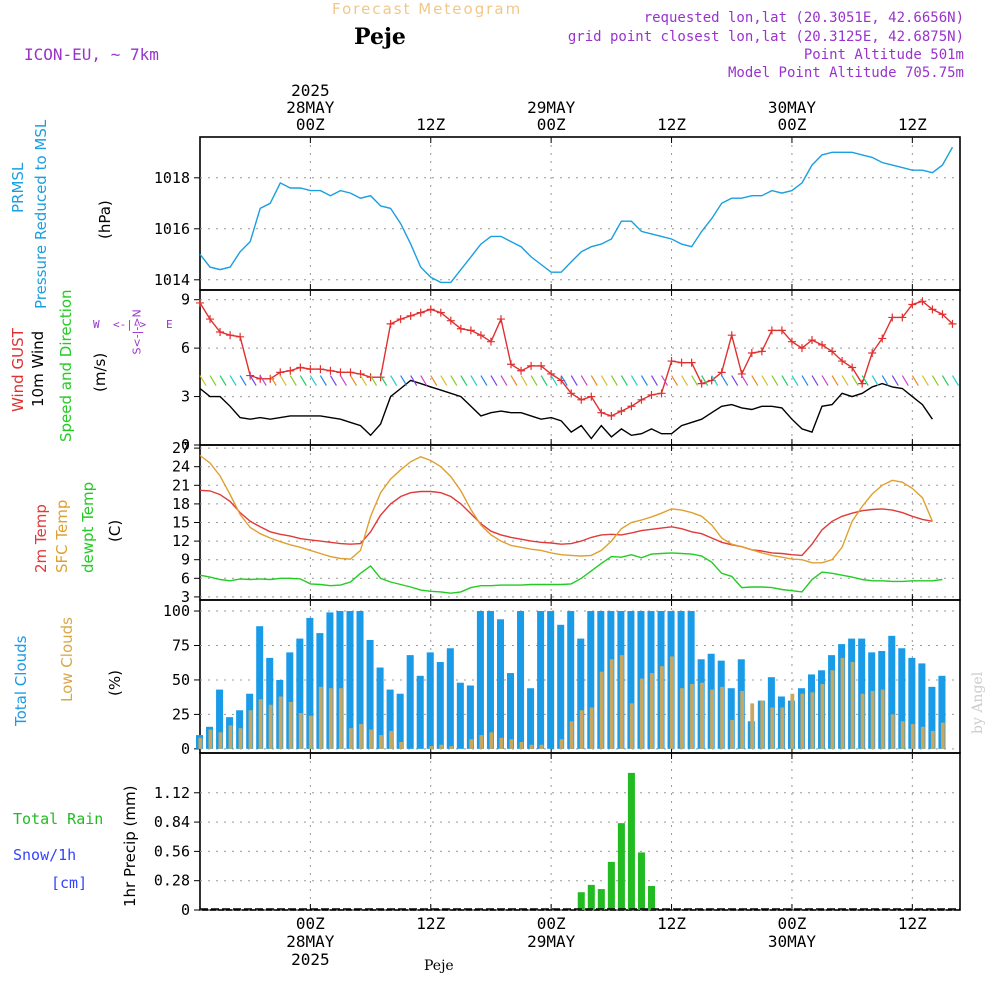  What do you see at coordinates (845, 73) in the screenshot?
I see `model-altitude: Model Point Altitude 705.75m` at bounding box center [845, 73].